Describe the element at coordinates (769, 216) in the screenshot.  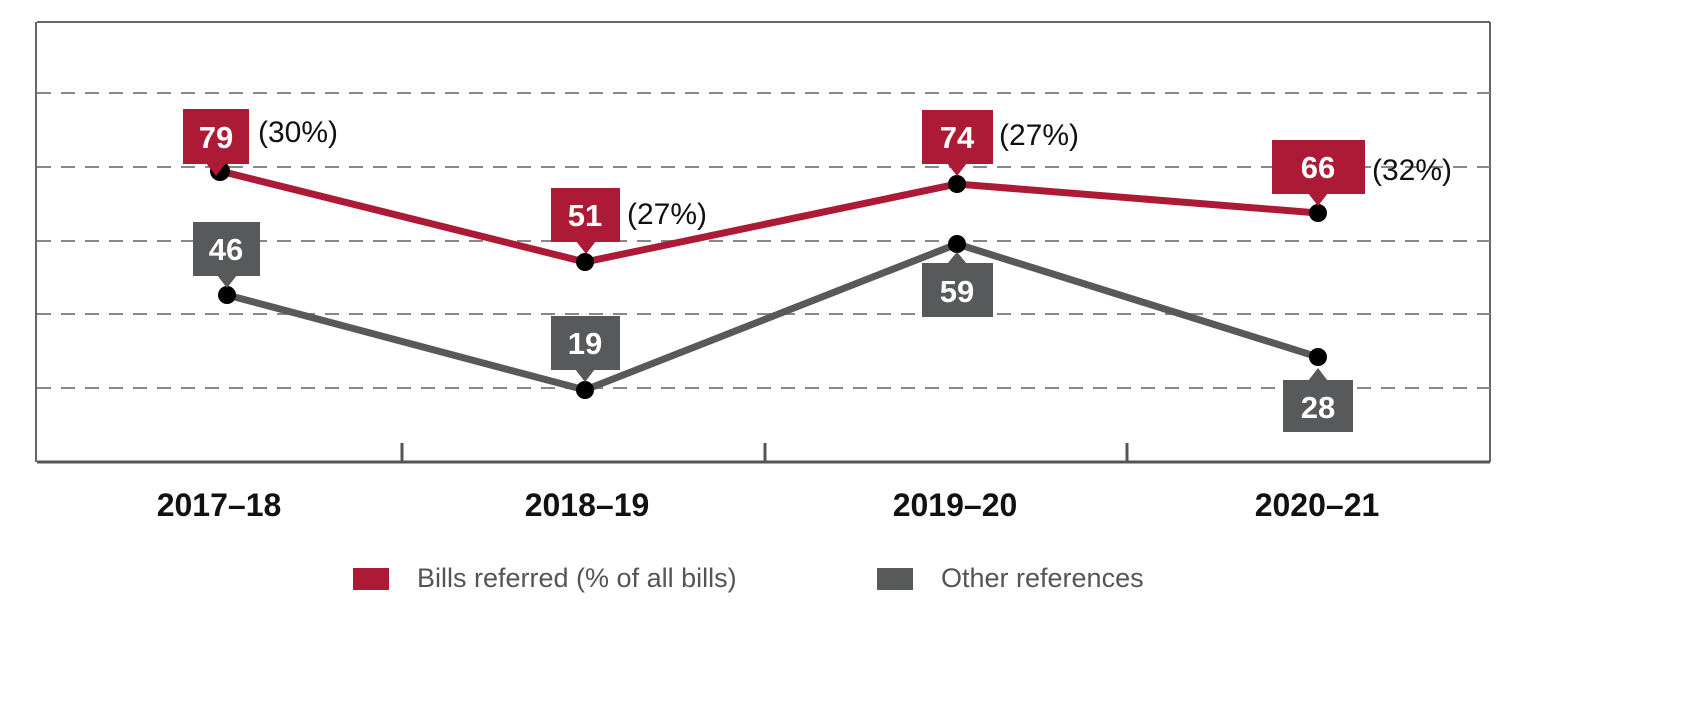
I see `series-line-bills` at that location.